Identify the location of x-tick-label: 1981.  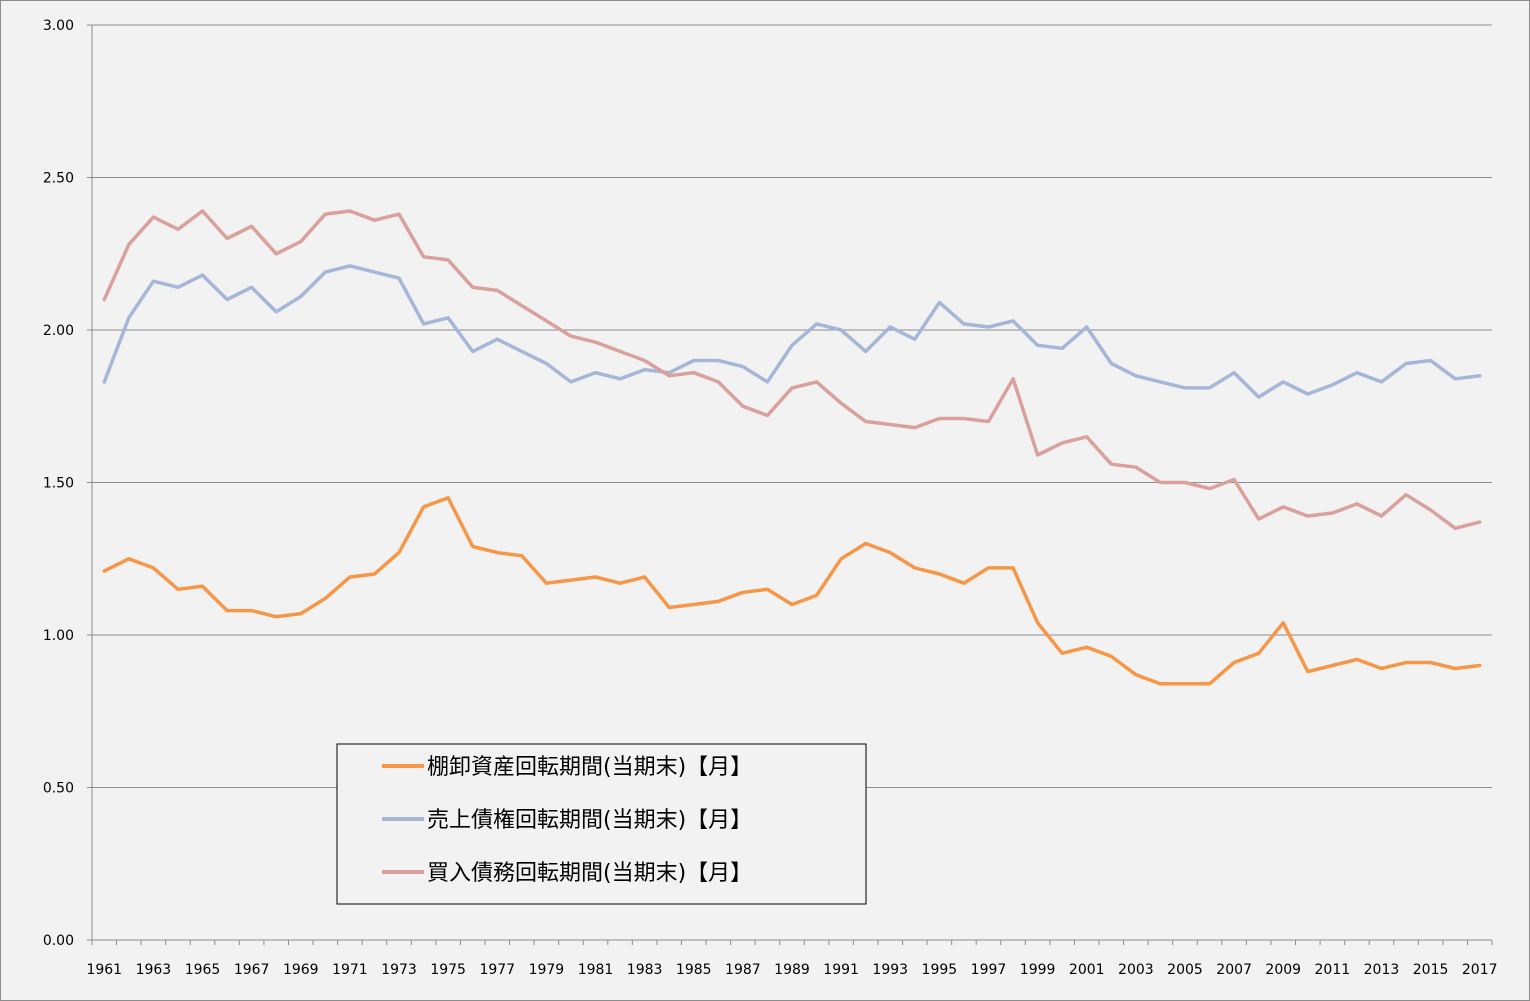
(596, 970).